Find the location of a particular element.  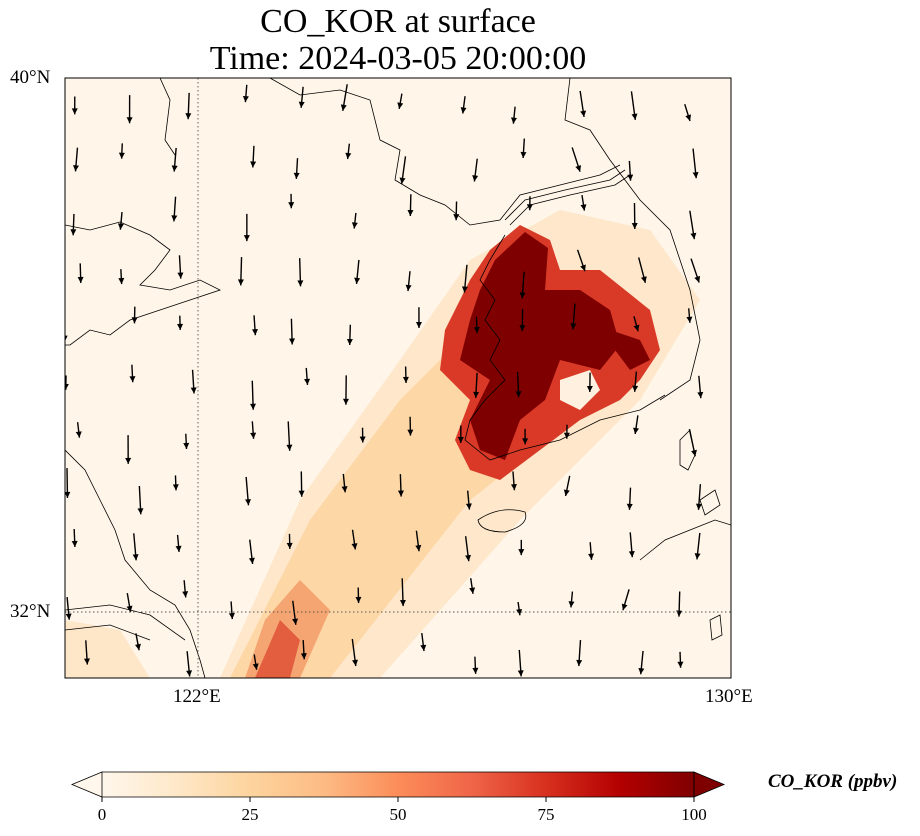

colorbar-gradient is located at coordinates (398, 784).